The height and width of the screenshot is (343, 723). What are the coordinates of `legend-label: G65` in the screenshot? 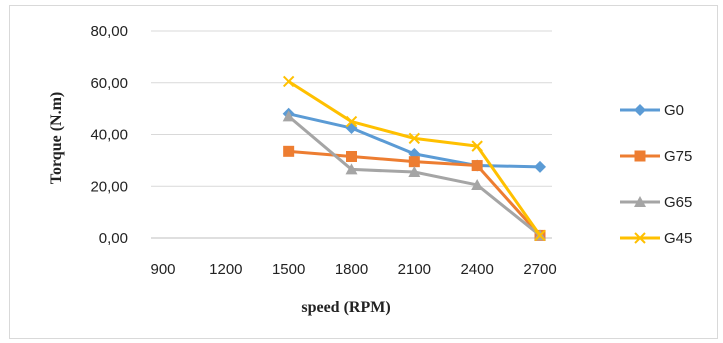 It's located at (678, 202).